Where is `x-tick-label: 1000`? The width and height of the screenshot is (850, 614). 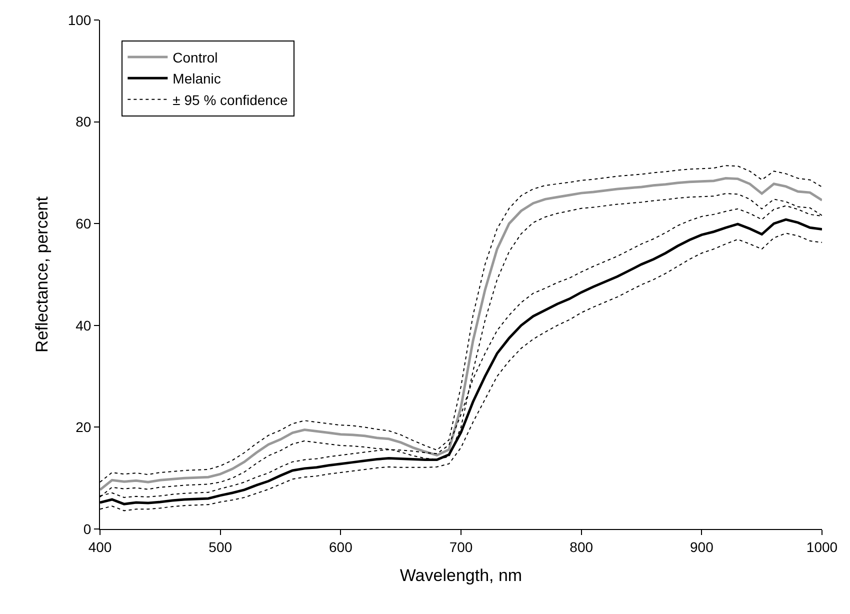
x-tick-label: 1000 is located at coordinates (822, 546).